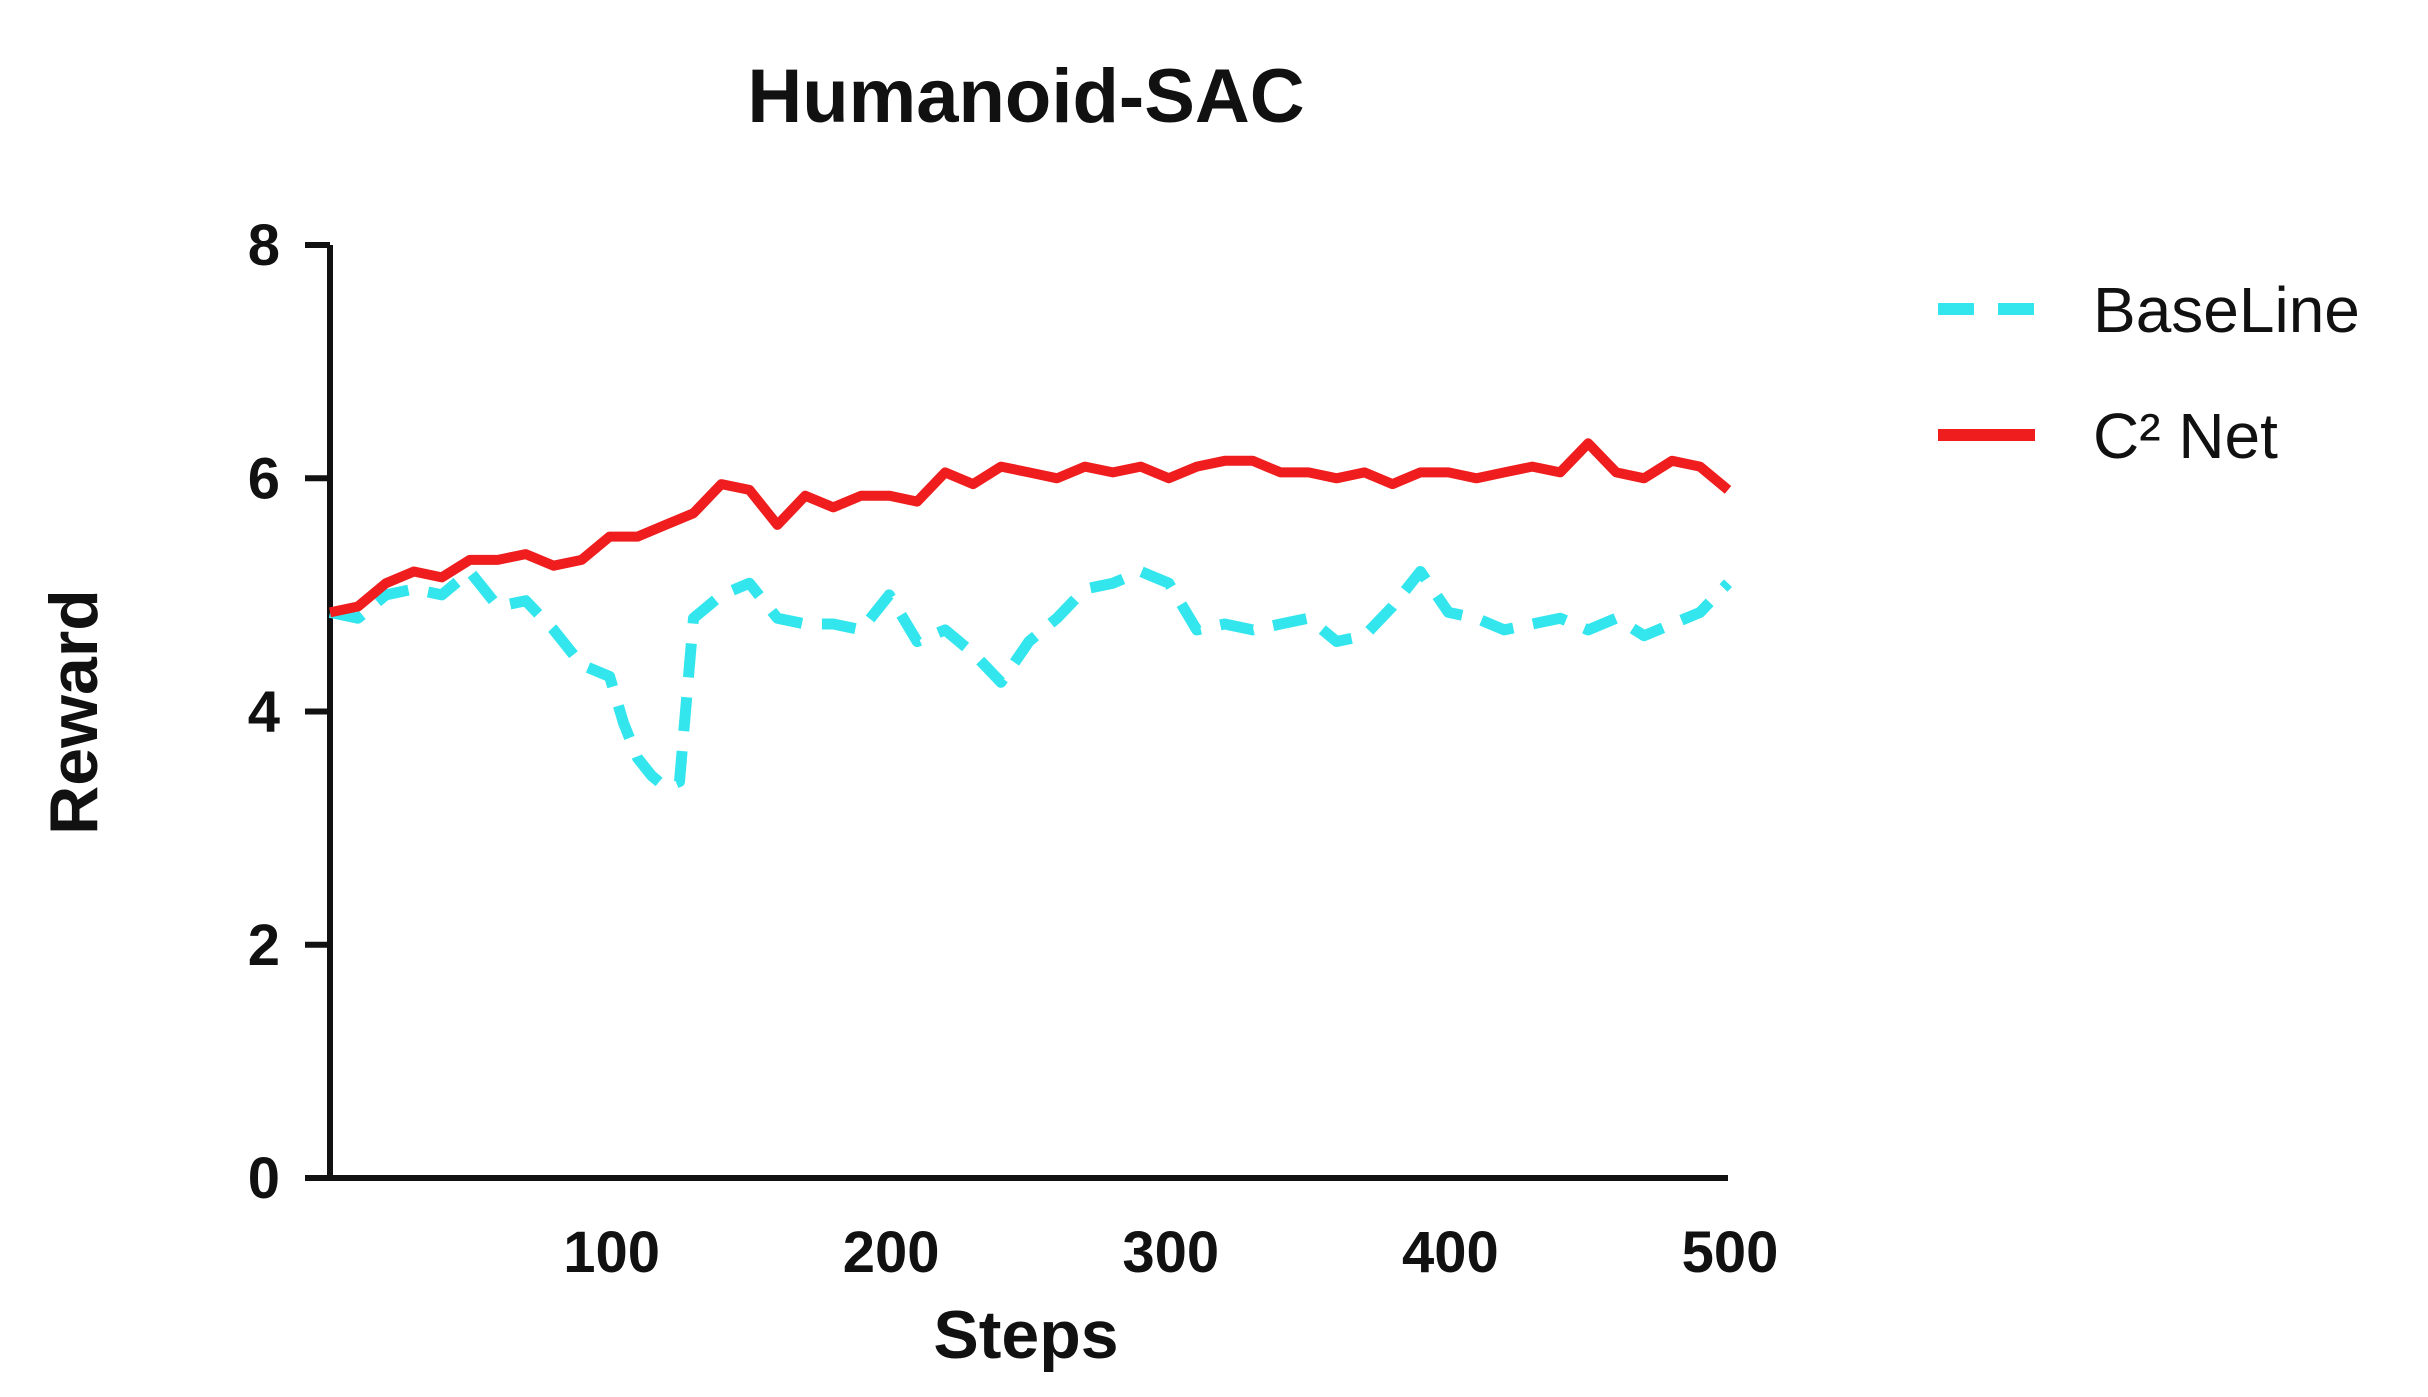 The image size is (2428, 1397). What do you see at coordinates (1030, 528) in the screenshot?
I see `series-line-c2net` at bounding box center [1030, 528].